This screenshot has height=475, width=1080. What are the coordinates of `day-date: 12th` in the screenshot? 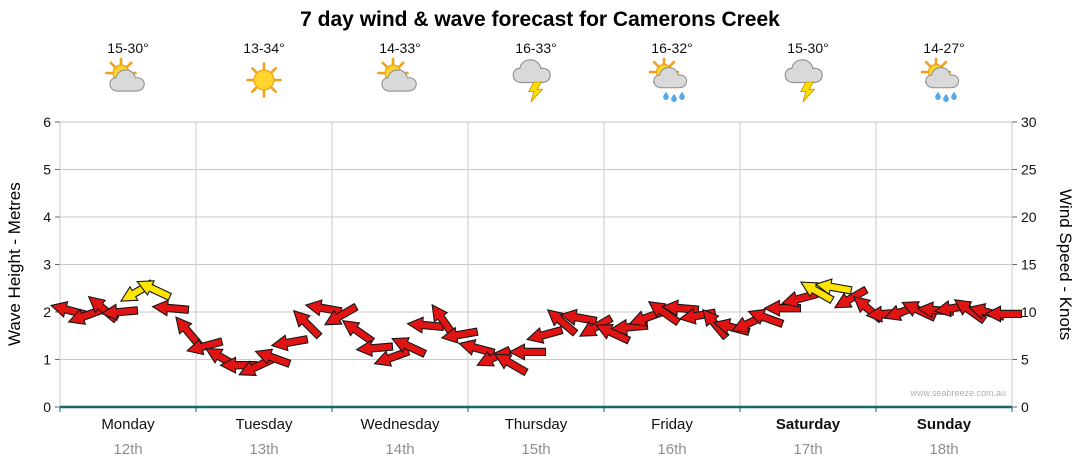 It's located at (128, 449).